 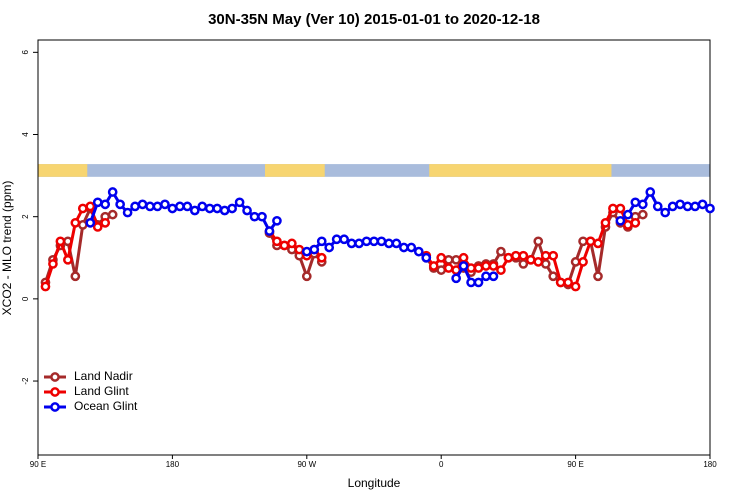 What do you see at coordinates (103, 376) in the screenshot?
I see `legend-label: Land Nadir` at bounding box center [103, 376].